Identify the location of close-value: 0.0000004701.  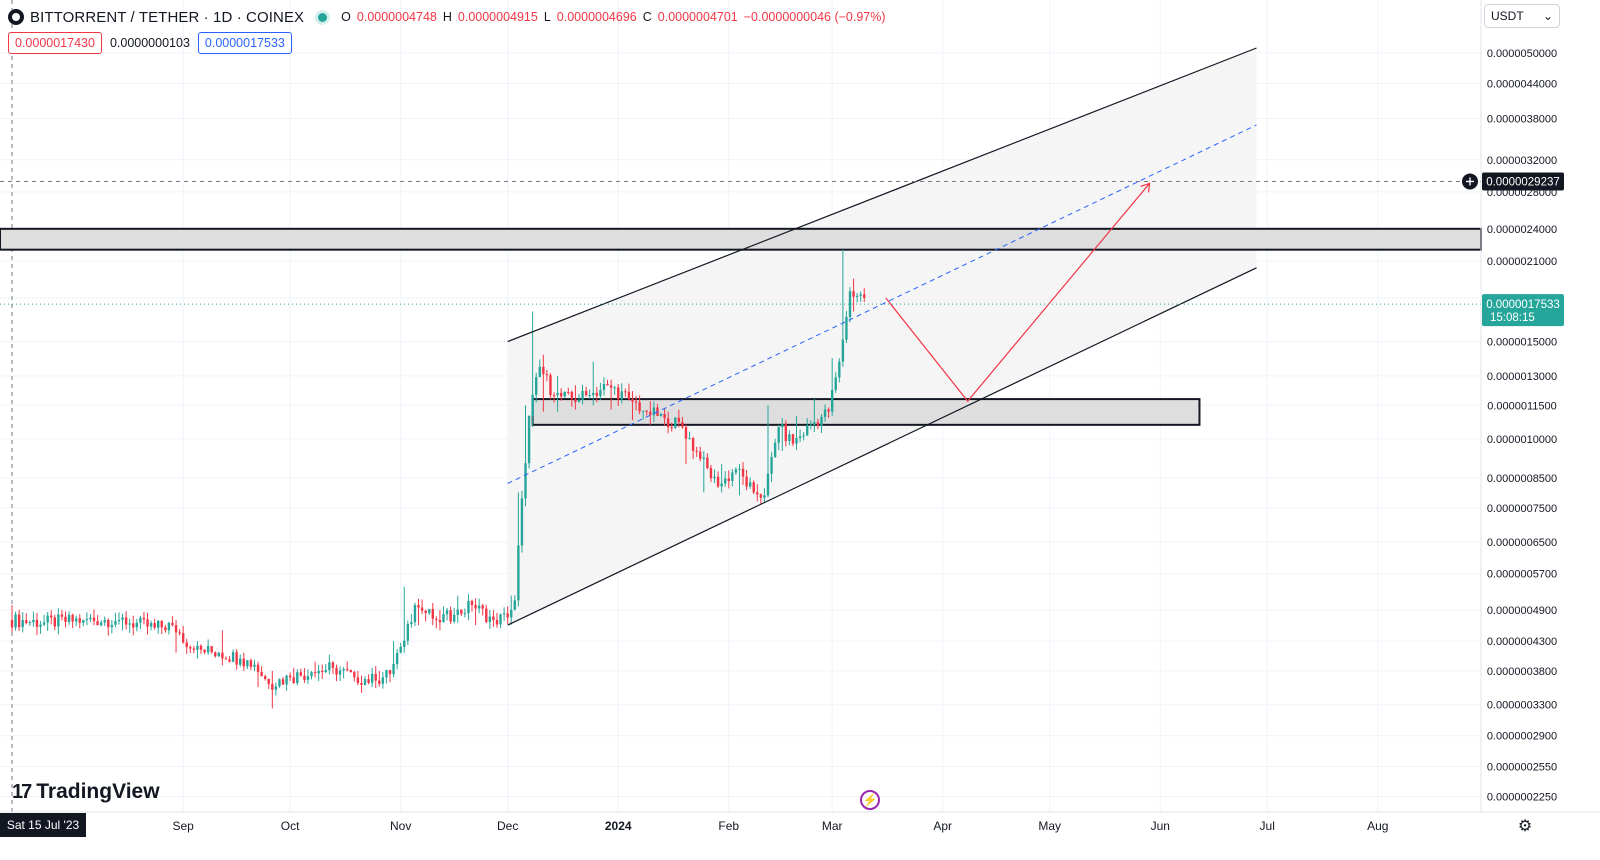
(697, 17).